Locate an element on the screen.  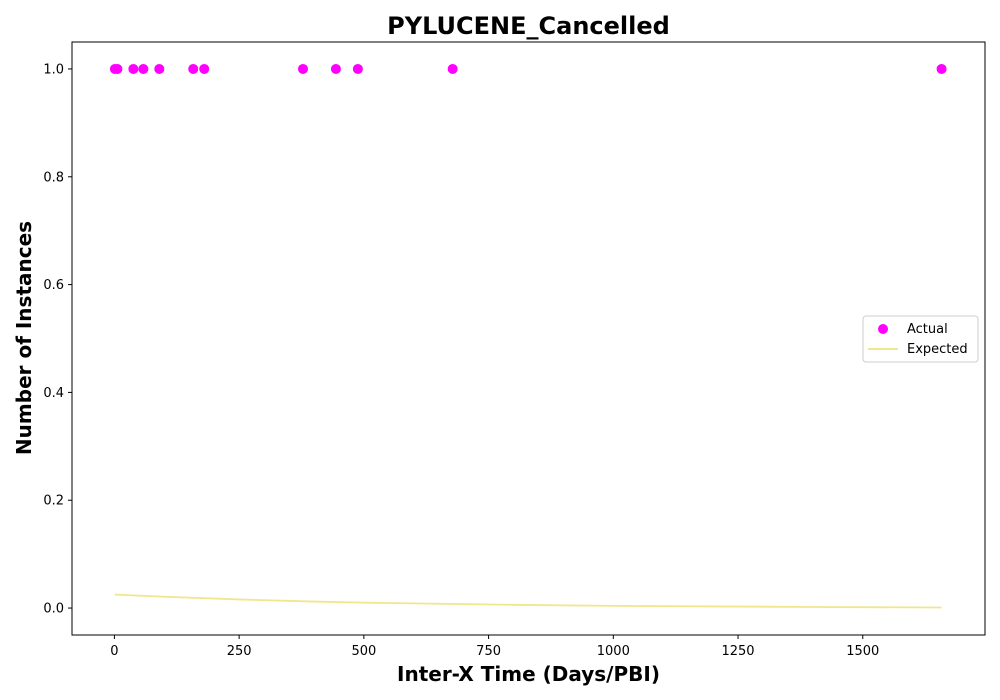
y-tick-label: 1.0 is located at coordinates (53, 69).